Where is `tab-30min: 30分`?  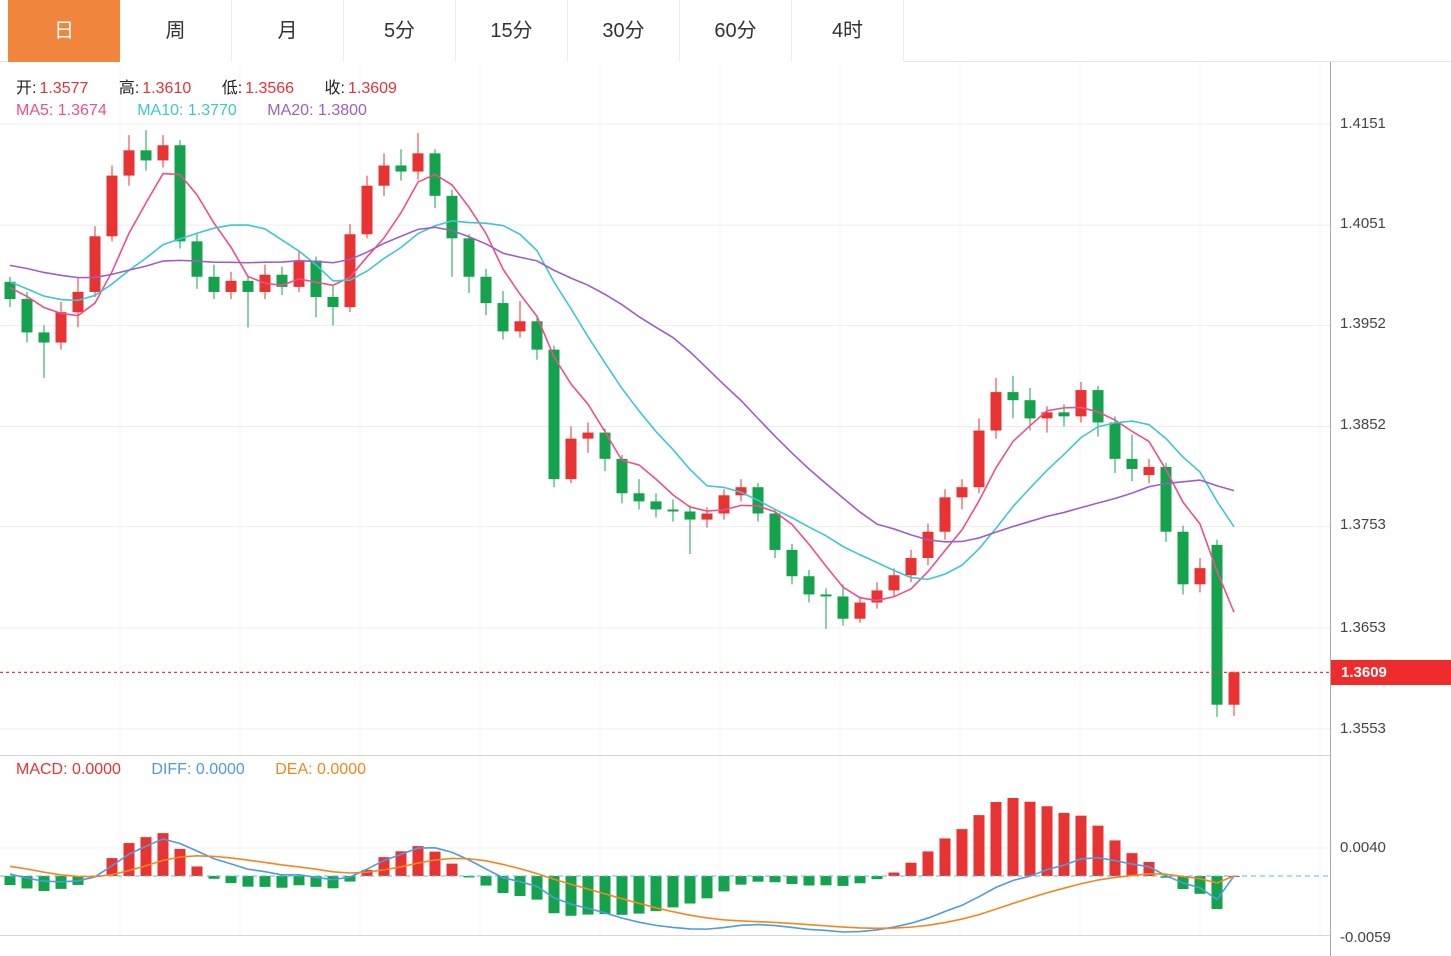
tab-30min: 30分 is located at coordinates (624, 31).